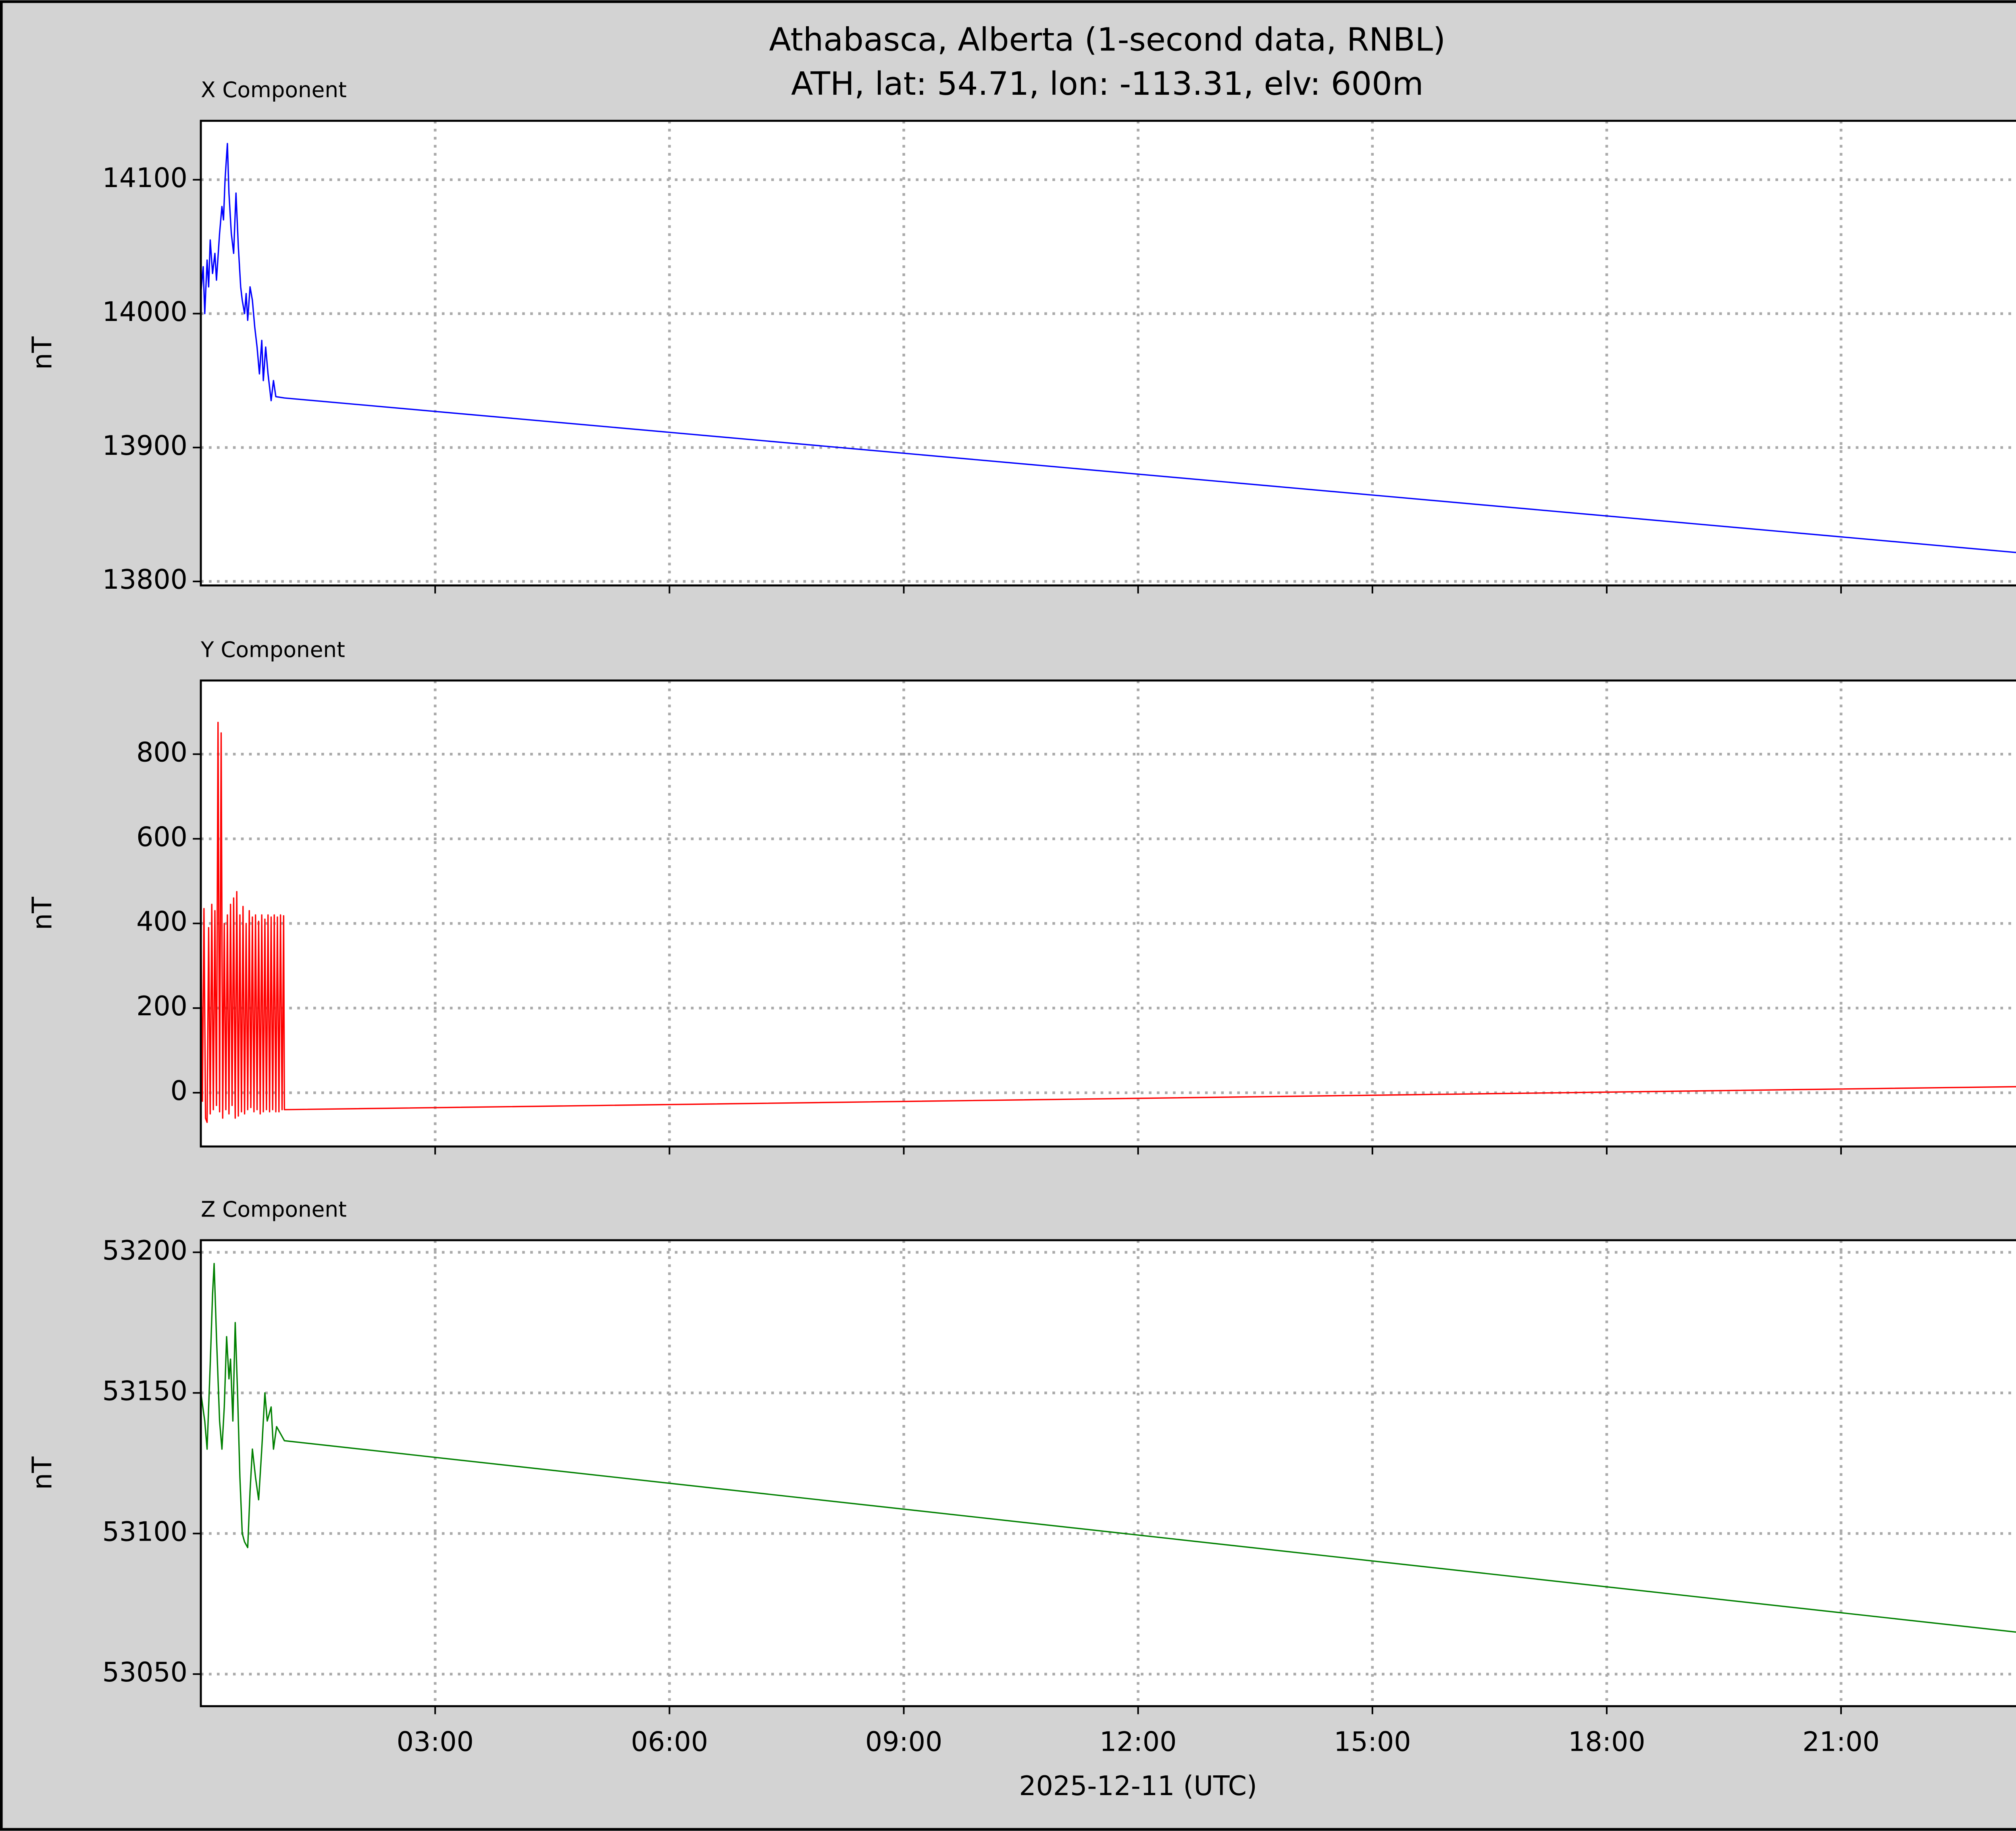  I want to click on y-tick-label: 400, so click(161, 921).